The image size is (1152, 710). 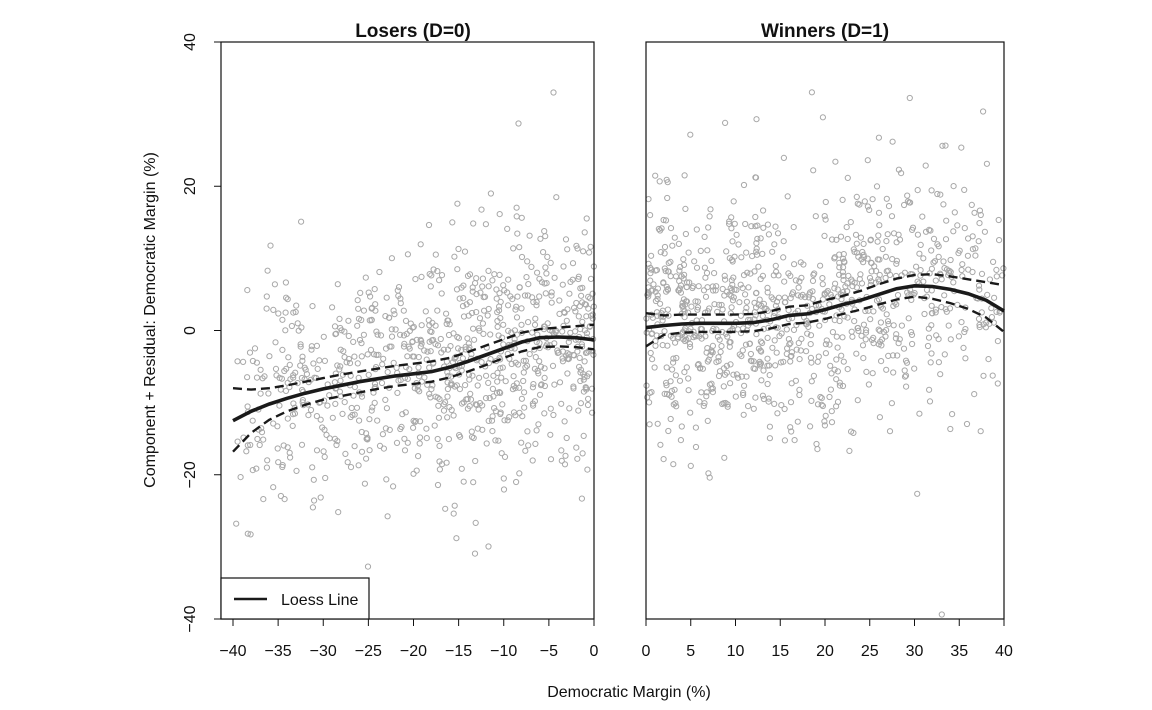 I want to click on x-axis-winners: 0 5 10 15 20 25 30 35 40, so click(x=827, y=639).